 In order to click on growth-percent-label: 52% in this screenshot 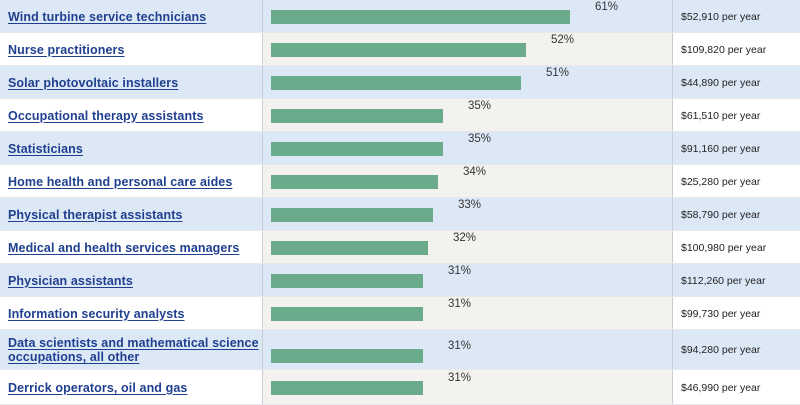, I will do `click(563, 40)`.